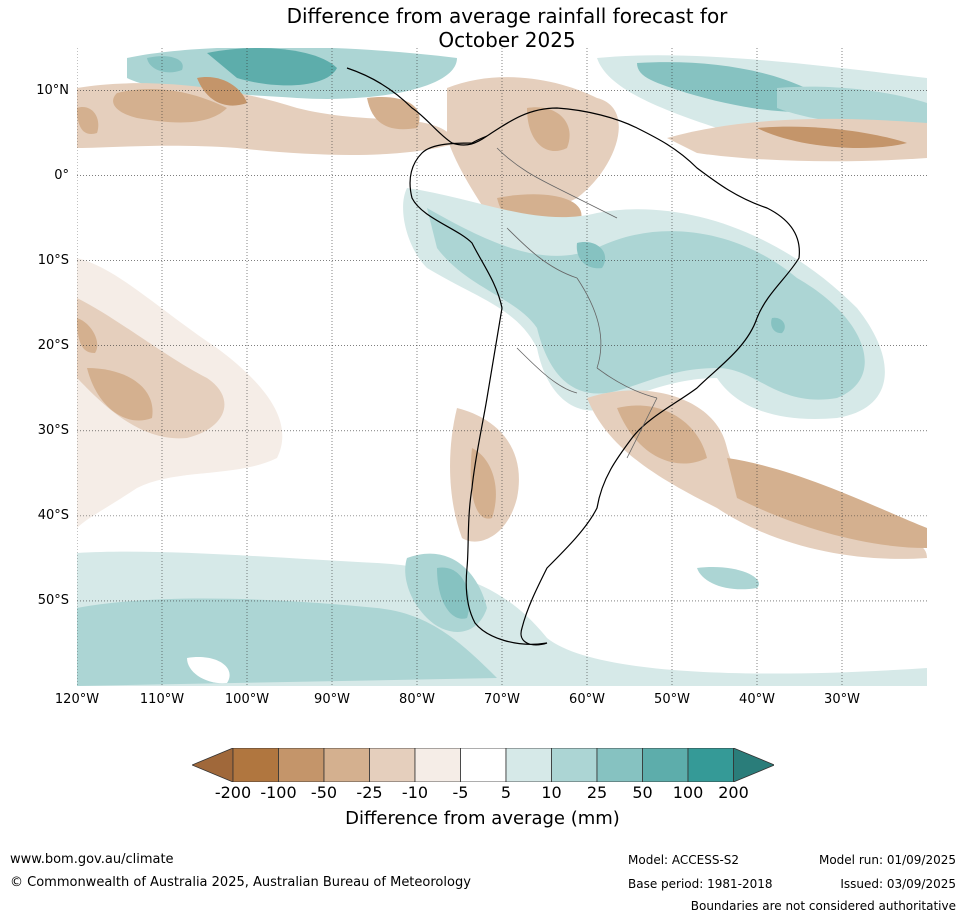 This screenshot has height=919, width=965. What do you see at coordinates (417, 699) in the screenshot?
I see `longitude-label: 80°W` at bounding box center [417, 699].